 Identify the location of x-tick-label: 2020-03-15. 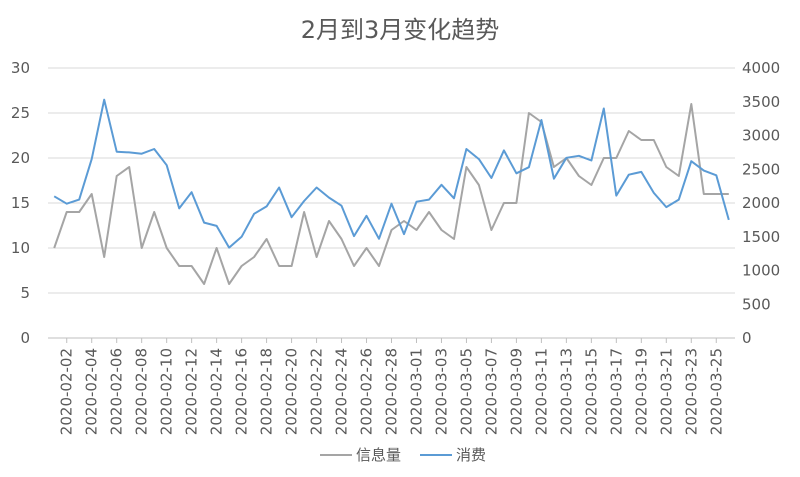
(591, 391).